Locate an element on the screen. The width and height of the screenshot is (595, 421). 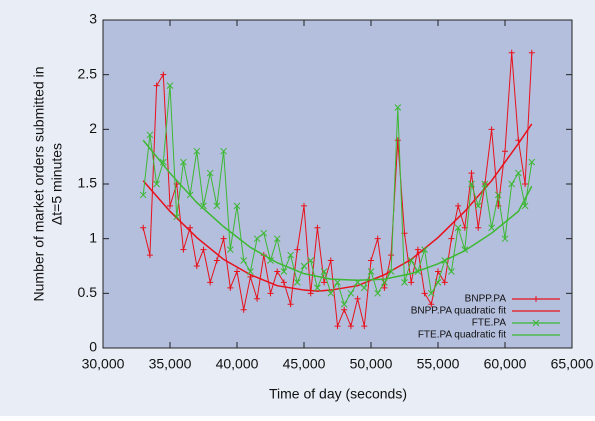
y-axis-label: Δt=5 minutes is located at coordinates (57, 184).